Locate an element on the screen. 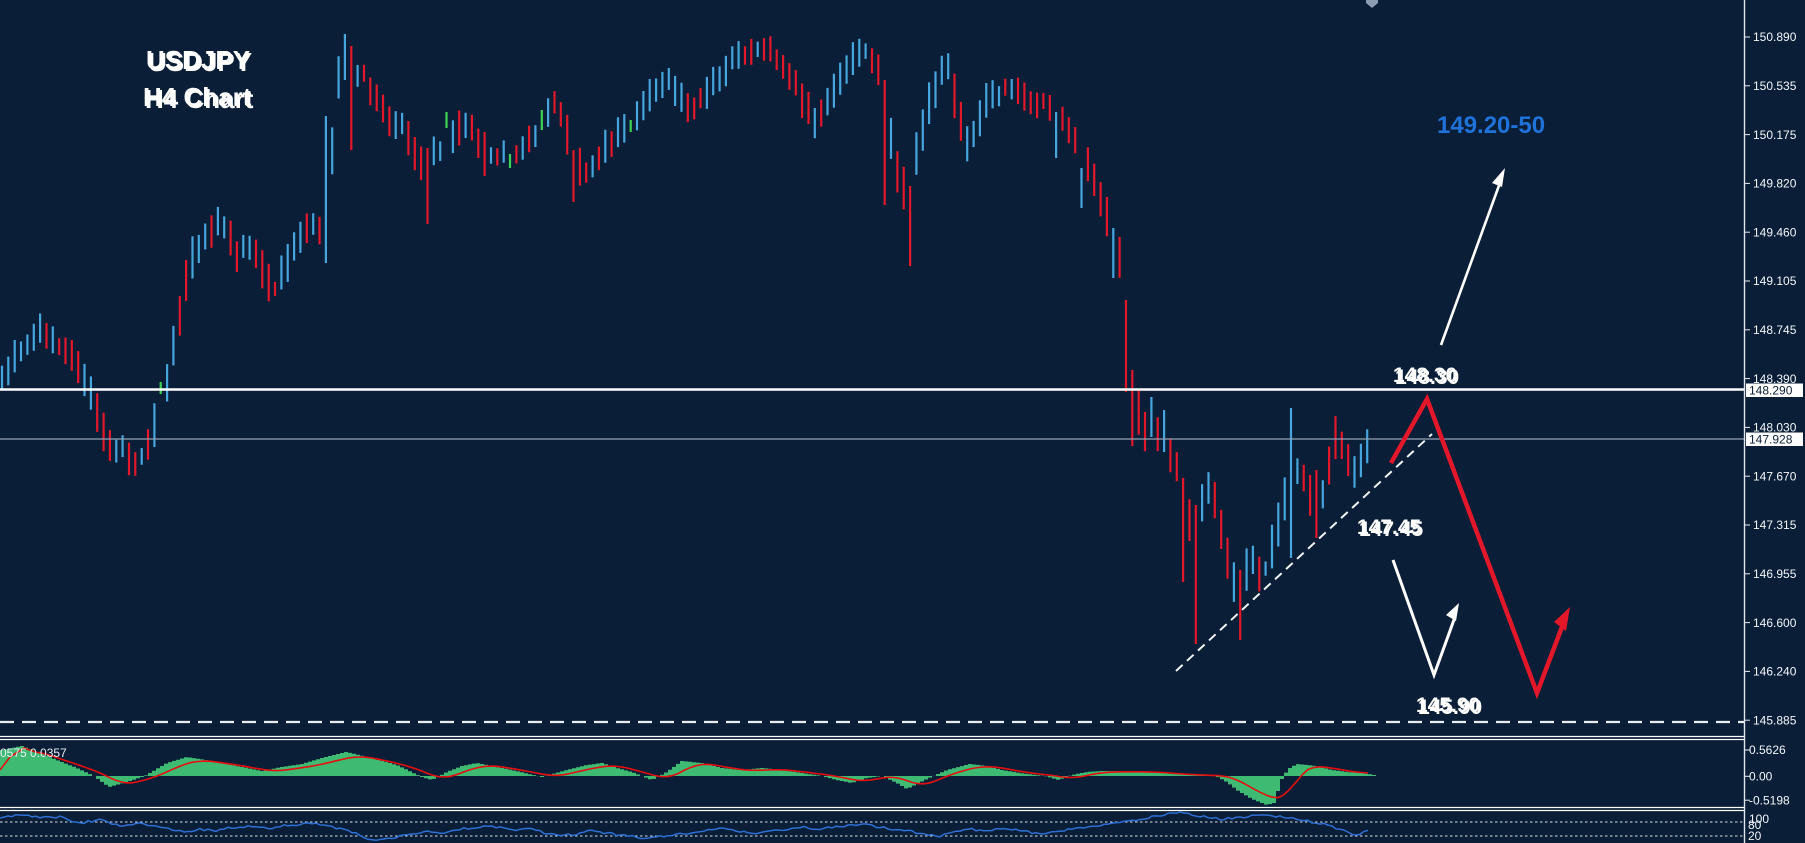  svg-text: 150.535 is located at coordinates (1775, 86).